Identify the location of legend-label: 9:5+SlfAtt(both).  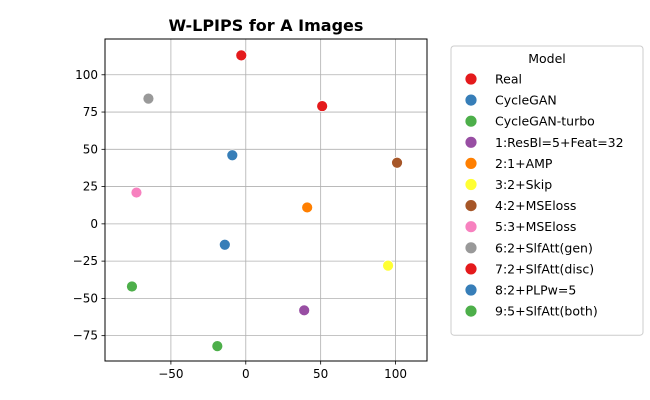
(546, 311).